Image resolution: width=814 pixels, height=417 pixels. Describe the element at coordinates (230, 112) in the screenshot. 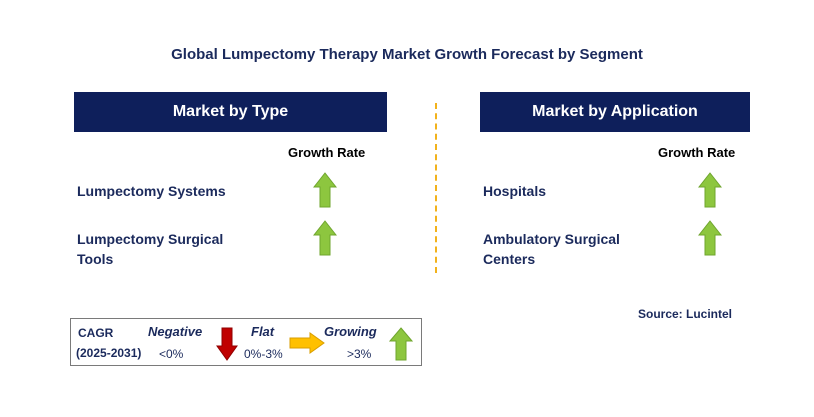

I see `market-by-type-header: Market by Type` at that location.